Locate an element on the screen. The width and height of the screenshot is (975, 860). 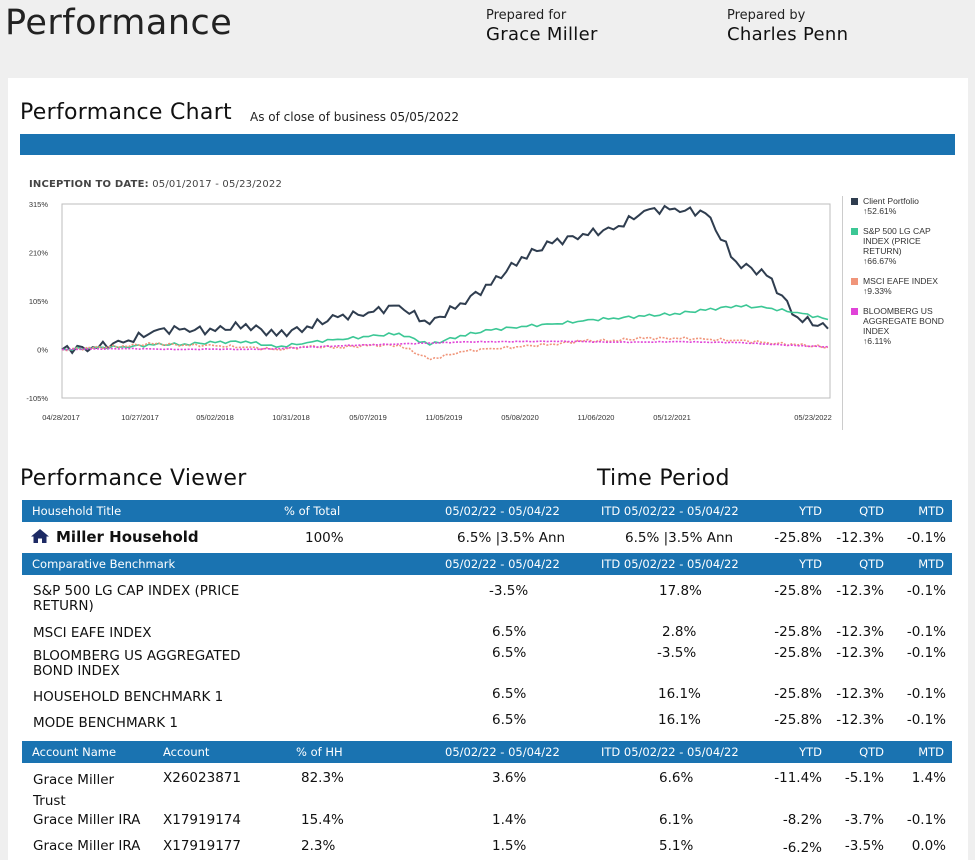
account-itd: 6.6% is located at coordinates (676, 778).